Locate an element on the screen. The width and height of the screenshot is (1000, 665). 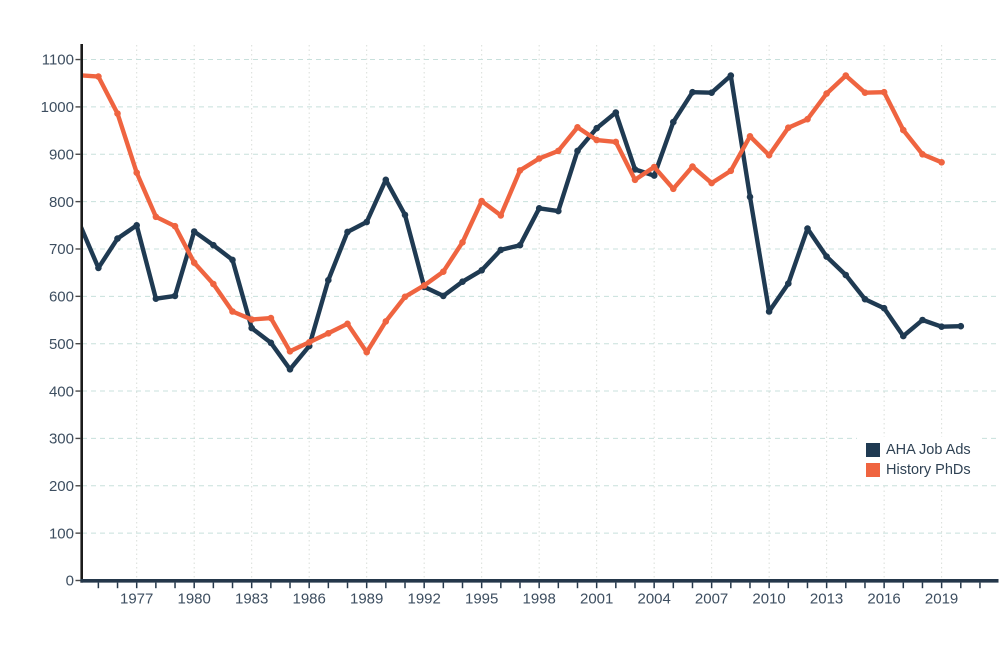
data-point-history-phds-1978 is located at coordinates (156, 217).